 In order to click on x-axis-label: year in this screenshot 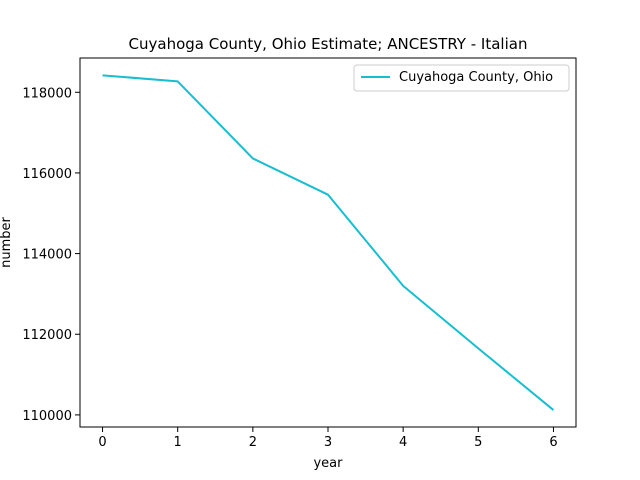, I will do `click(328, 463)`.